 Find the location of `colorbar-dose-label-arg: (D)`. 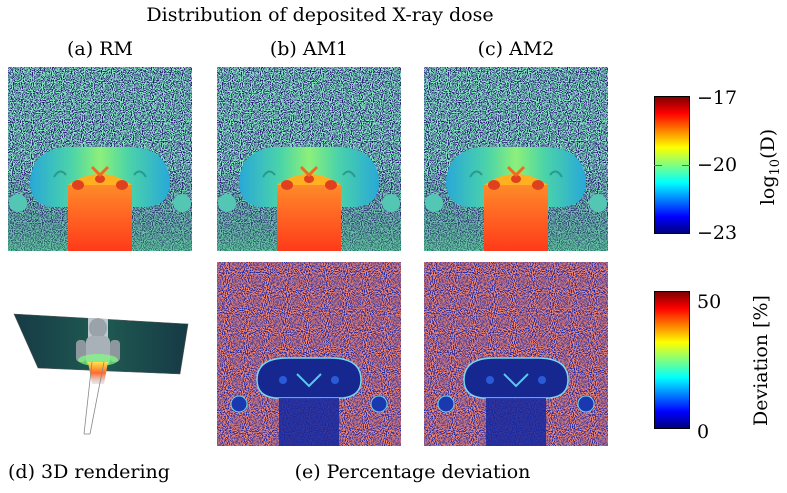

colorbar-dose-label-arg: (D) is located at coordinates (768, 143).